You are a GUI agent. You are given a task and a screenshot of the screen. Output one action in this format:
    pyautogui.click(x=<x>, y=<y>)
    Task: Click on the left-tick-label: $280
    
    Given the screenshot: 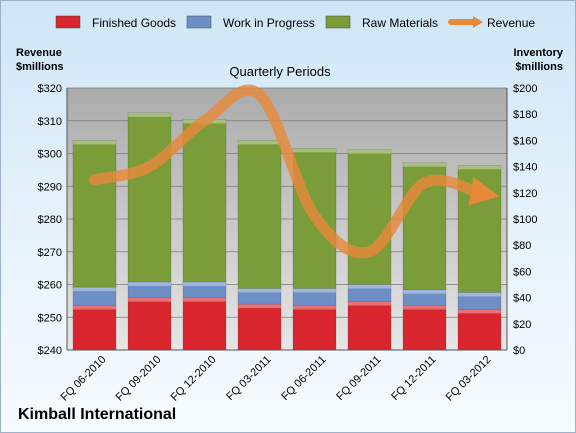 What is the action you would take?
    pyautogui.click(x=50, y=220)
    